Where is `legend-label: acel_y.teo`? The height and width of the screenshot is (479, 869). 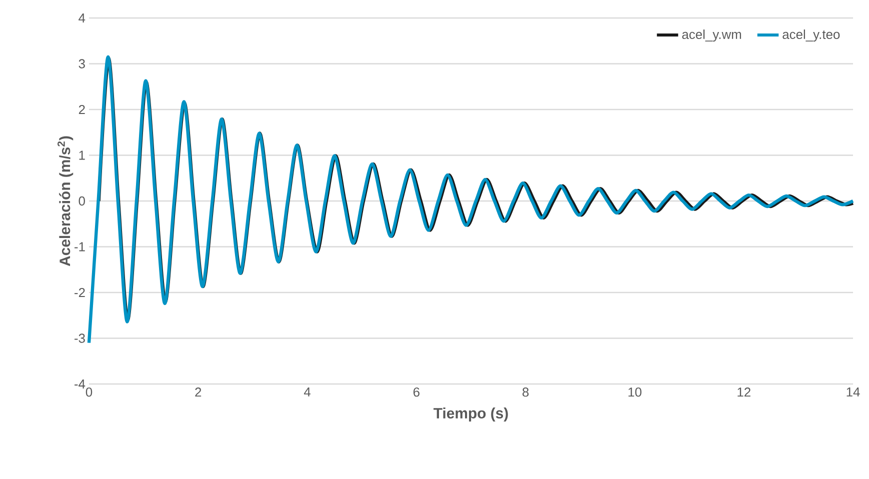 legend-label: acel_y.teo is located at coordinates (811, 35).